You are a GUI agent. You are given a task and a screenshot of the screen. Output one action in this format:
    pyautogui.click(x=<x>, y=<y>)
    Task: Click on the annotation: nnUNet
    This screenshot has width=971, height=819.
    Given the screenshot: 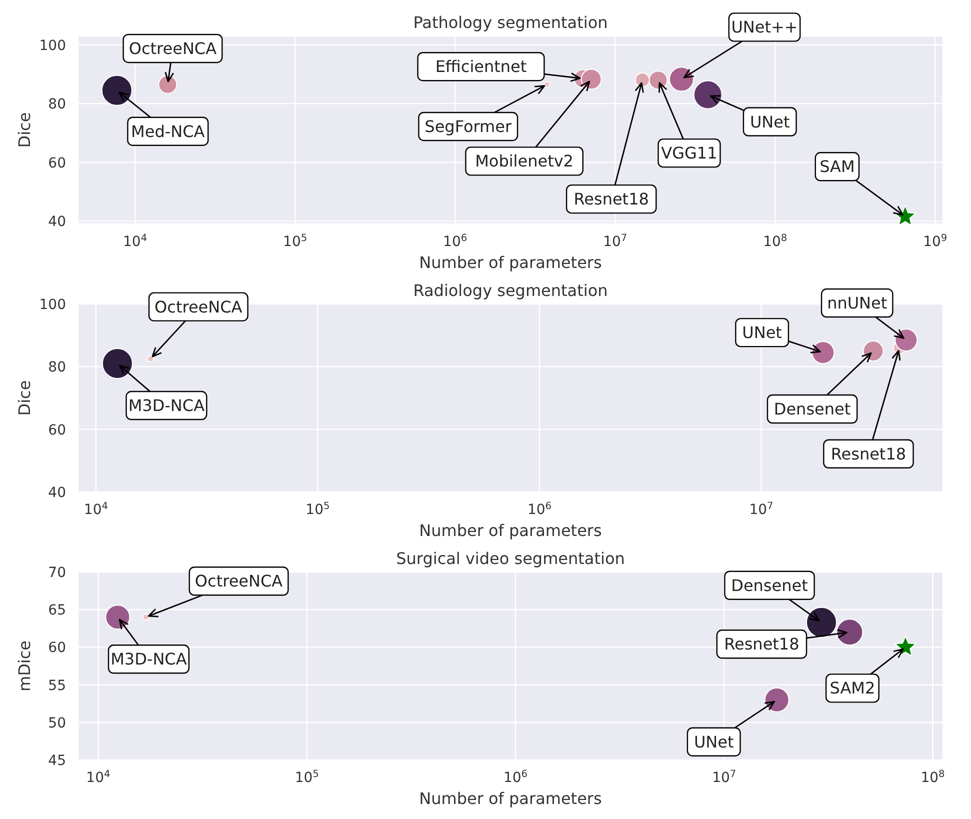 What is the action you would take?
    pyautogui.click(x=857, y=303)
    